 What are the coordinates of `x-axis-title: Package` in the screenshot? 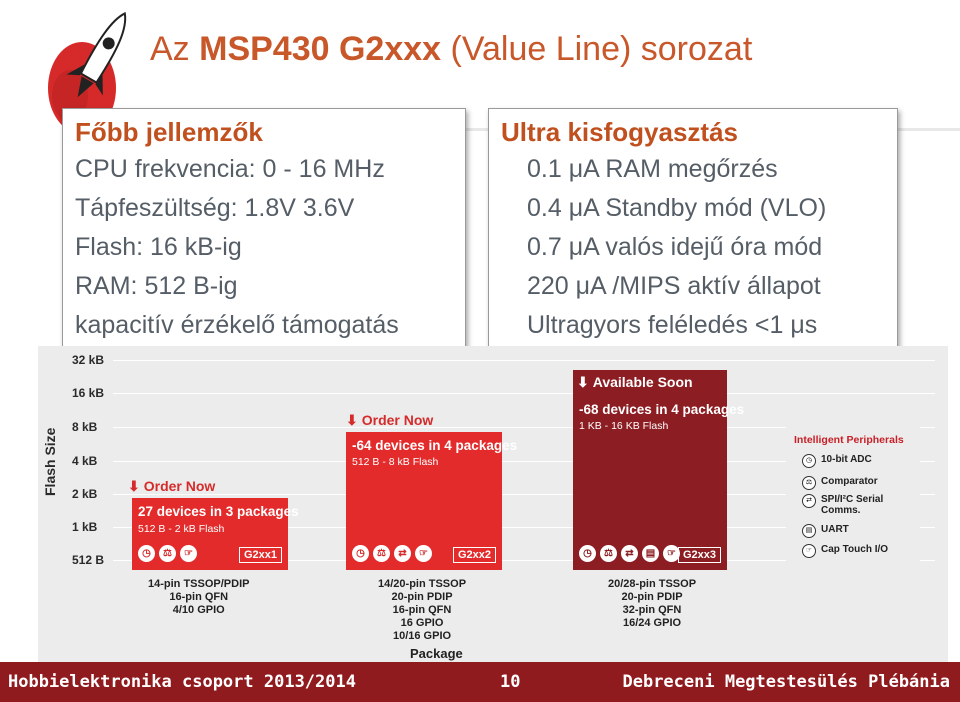 It's located at (436, 653).